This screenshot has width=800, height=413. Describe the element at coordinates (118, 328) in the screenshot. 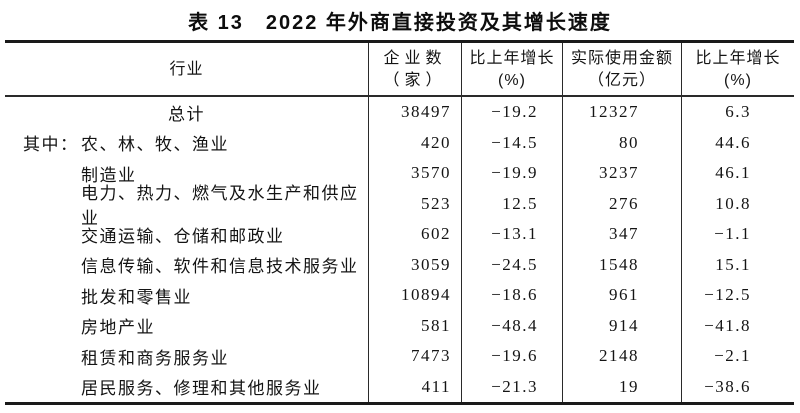

I see `industry-label: 房地产业` at that location.